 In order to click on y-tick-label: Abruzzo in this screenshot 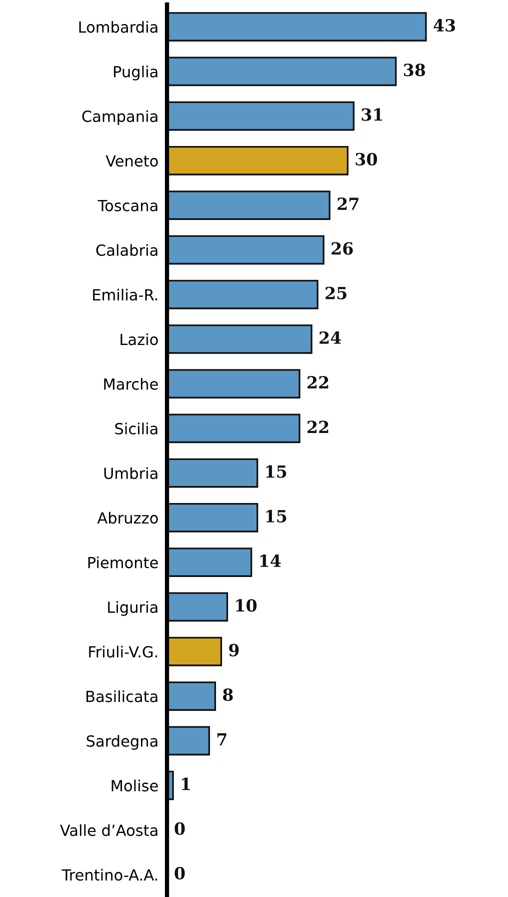, I will do `click(127, 518)`.